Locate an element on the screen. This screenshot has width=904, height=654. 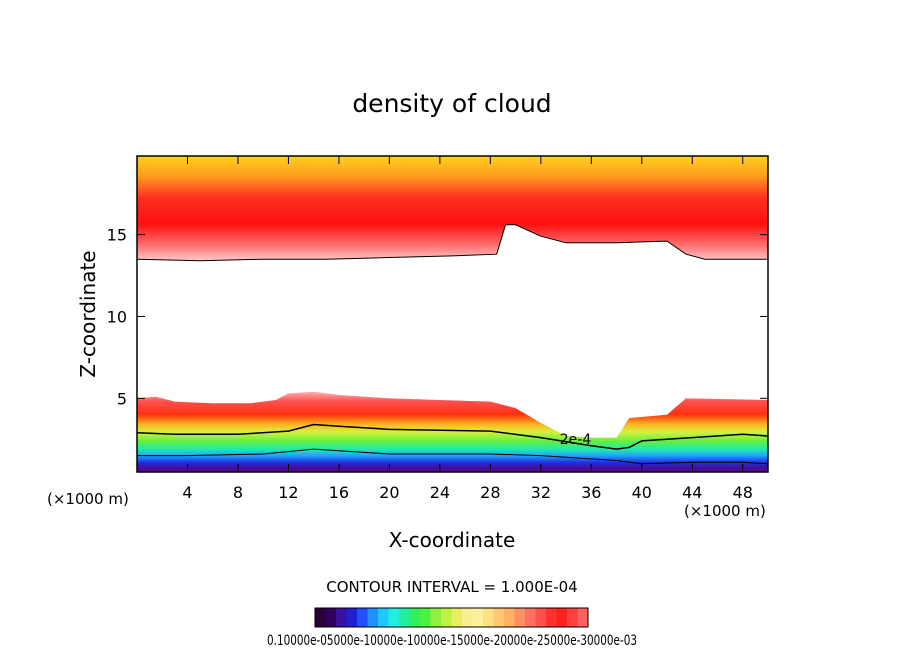
x-unit-label-right: (×1000 m) is located at coordinates (725, 511).